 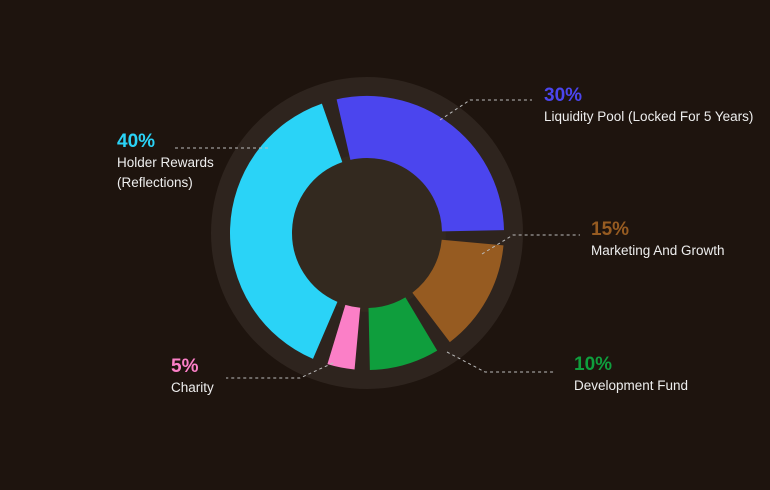 I want to click on percent-label: 40%, so click(x=136, y=141).